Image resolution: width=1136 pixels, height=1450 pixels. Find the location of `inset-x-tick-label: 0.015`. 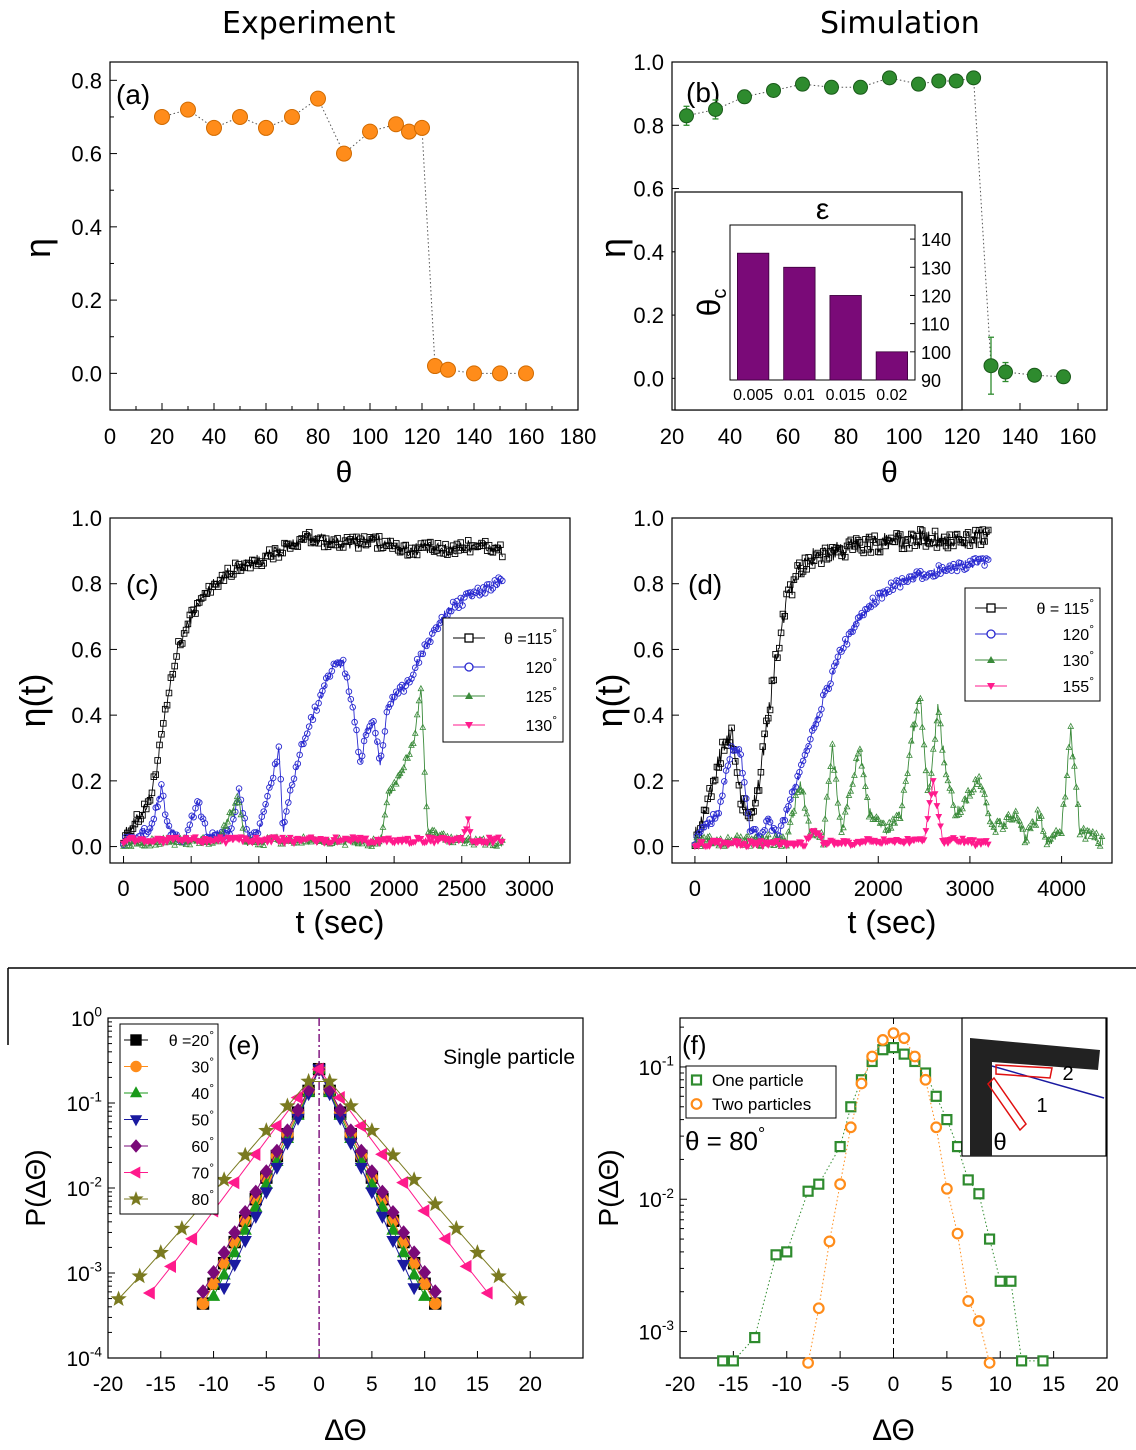

inset-x-tick-label: 0.015 is located at coordinates (846, 395).